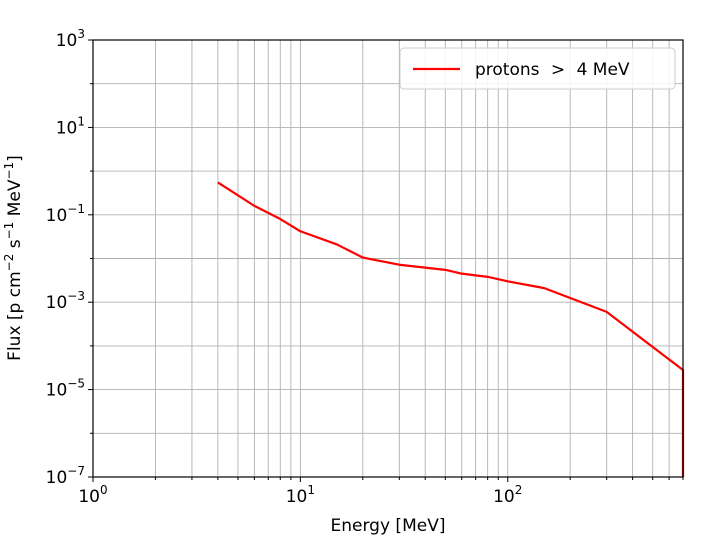  I want to click on x-axis-label: Energy [MeV], so click(388, 526).